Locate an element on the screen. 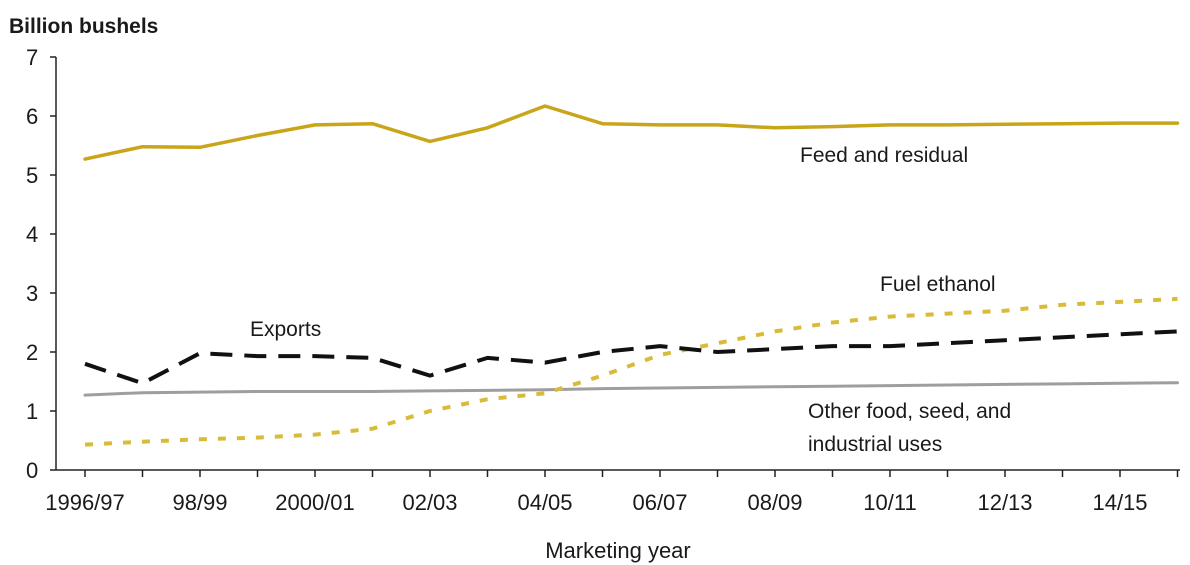 The image size is (1190, 565). y-tick-label: 7 is located at coordinates (32, 57).